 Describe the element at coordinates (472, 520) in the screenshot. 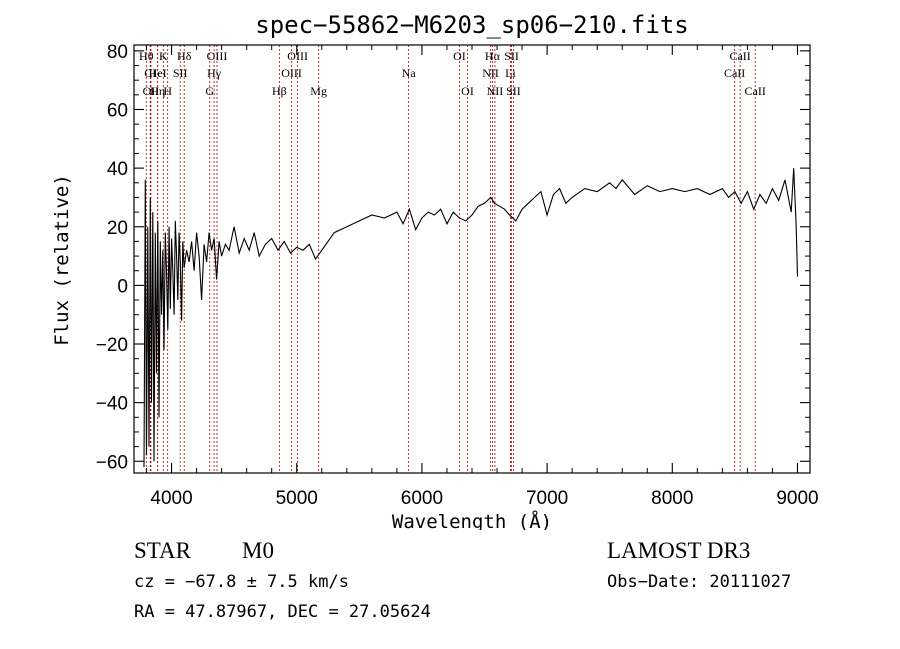

I see `x-axis-label: Wavelength (Å)` at that location.